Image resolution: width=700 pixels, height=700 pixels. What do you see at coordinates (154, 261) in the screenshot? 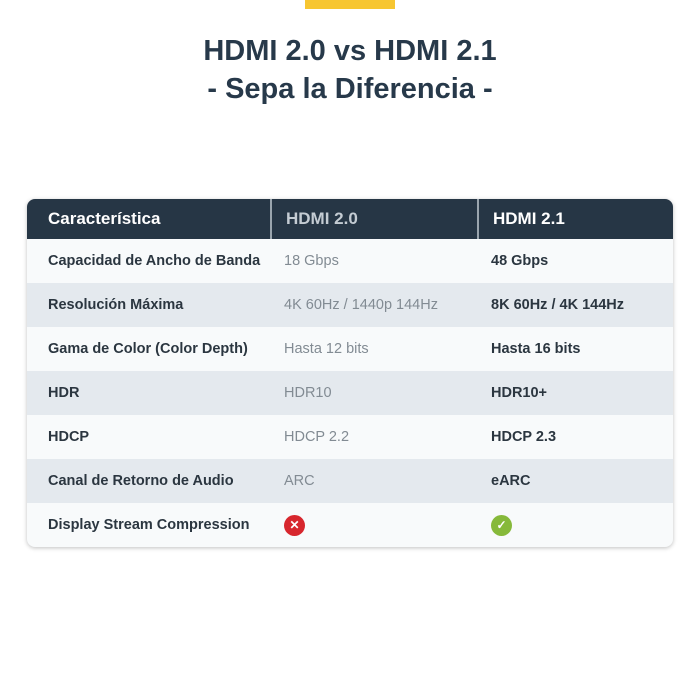
I see `feature-cell: Capacidad de Ancho de Banda` at bounding box center [154, 261].